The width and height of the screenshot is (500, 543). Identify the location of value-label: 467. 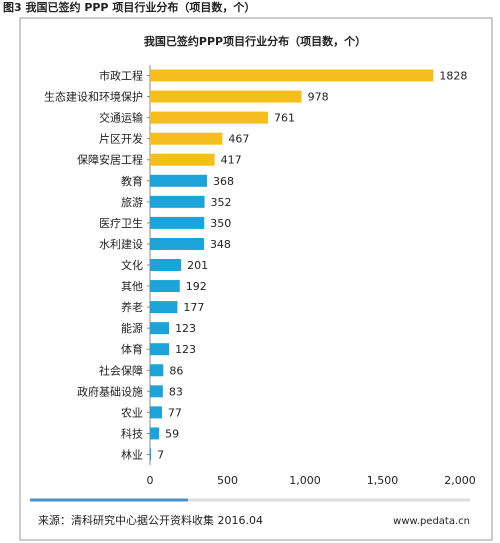
(238, 139).